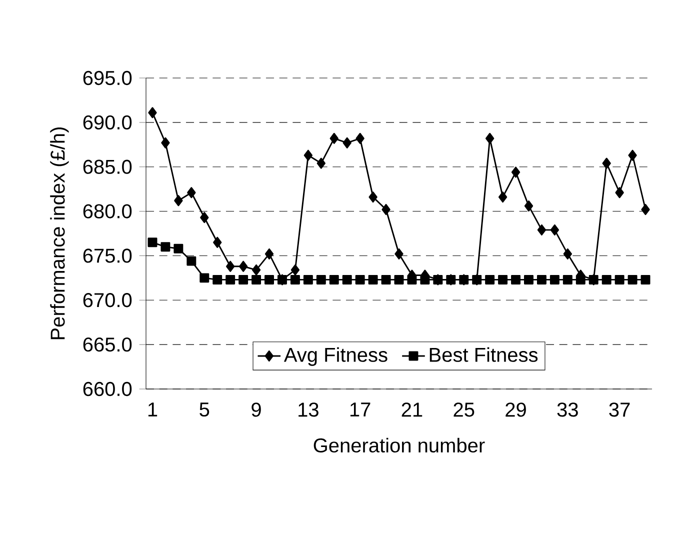 This screenshot has height=533, width=683. I want to click on x-tick-label: 5, so click(205, 409).